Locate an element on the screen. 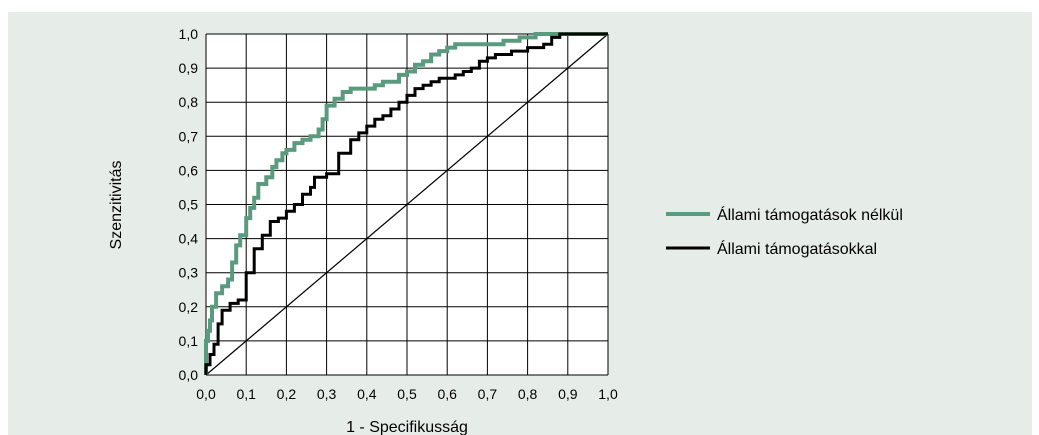  y-tick-label: 0,9 is located at coordinates (189, 68).